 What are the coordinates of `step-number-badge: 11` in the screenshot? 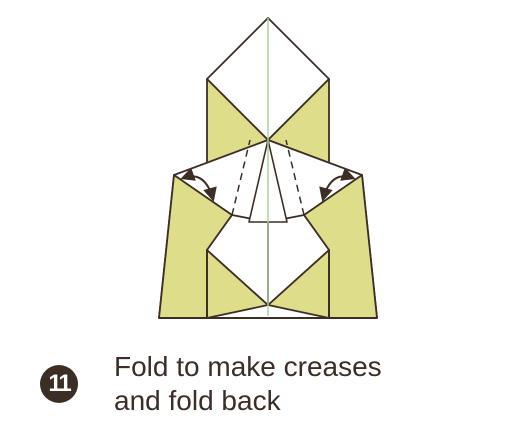 It's located at (59, 384).